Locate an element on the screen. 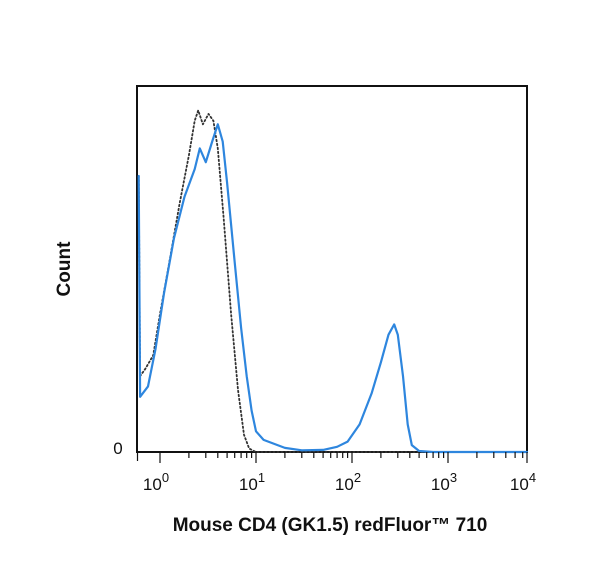 The width and height of the screenshot is (600, 569). x-tick-labels: 10⁰ 10¹ 10² 10³ 10⁴ is located at coordinates (339, 482).